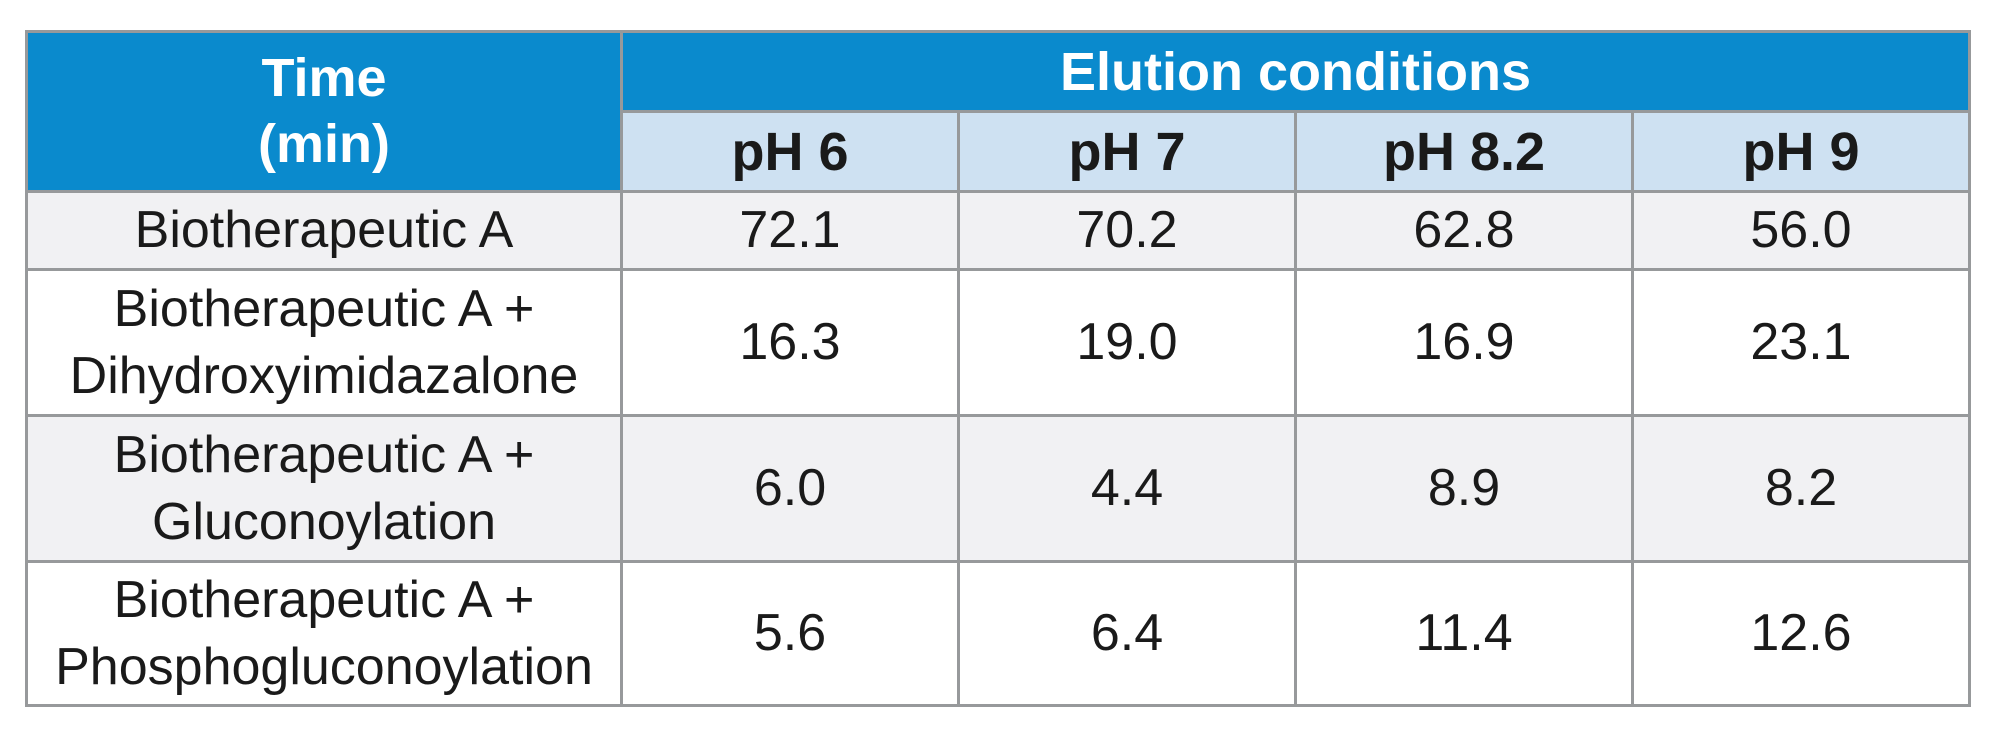 The height and width of the screenshot is (743, 2000). I want to click on table-cell: 70.2, so click(1127, 230).